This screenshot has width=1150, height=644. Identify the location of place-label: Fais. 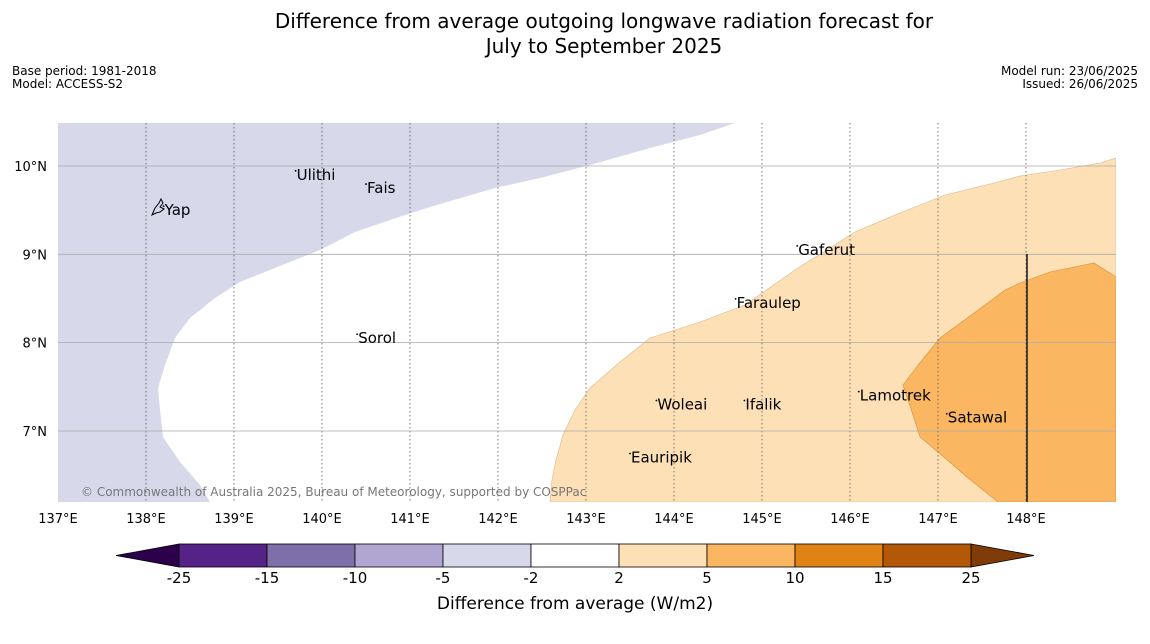
(381, 188).